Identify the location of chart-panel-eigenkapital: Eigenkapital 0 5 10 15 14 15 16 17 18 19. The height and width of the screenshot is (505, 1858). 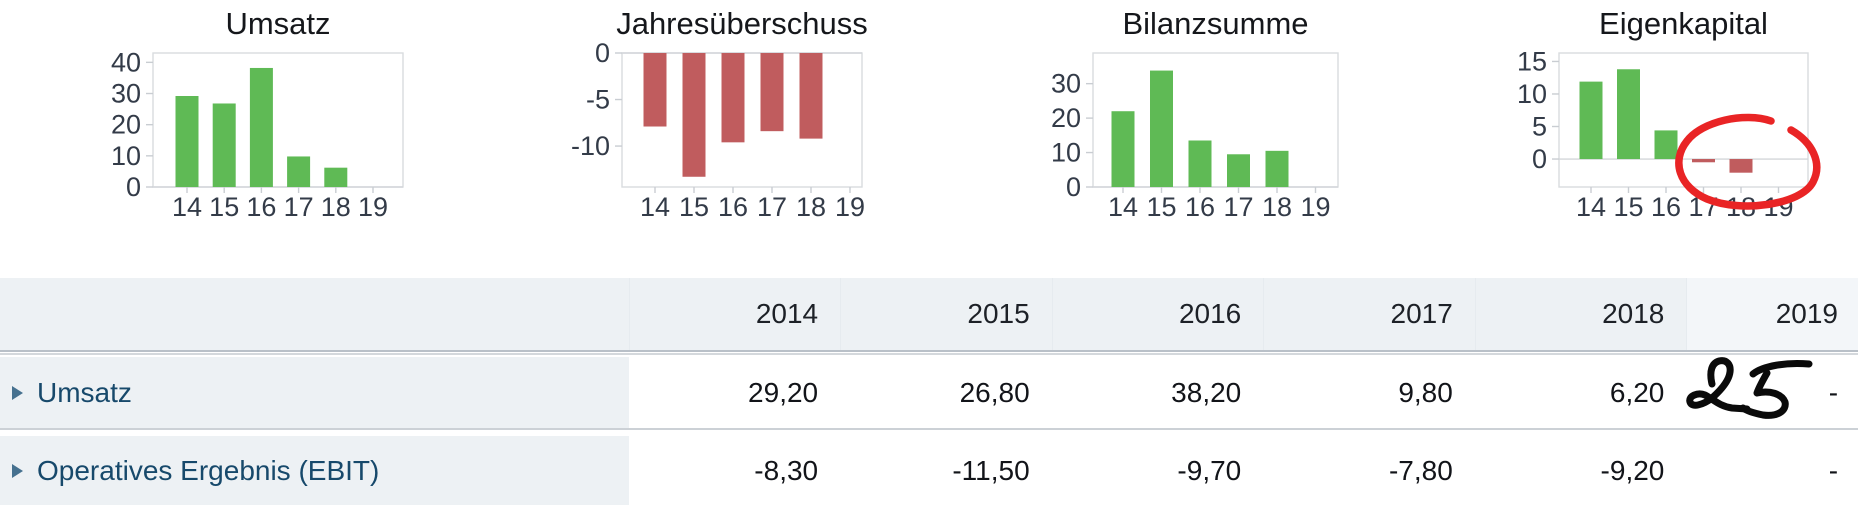
(1625, 115).